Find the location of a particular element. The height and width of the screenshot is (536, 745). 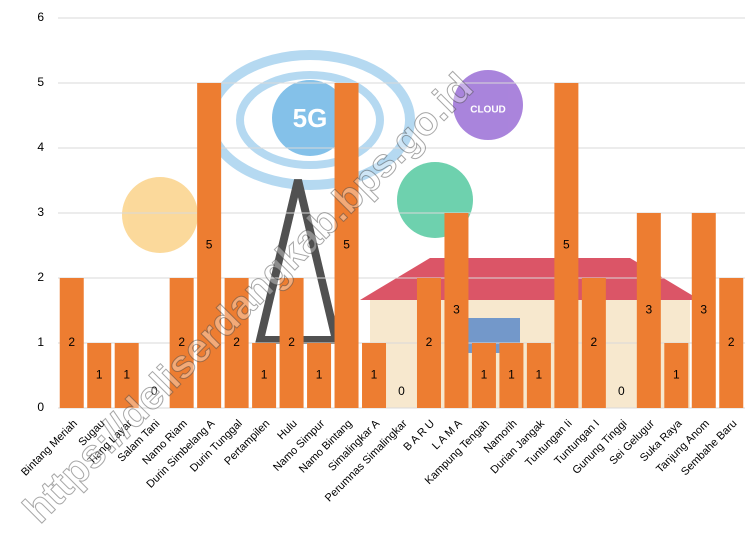

y-tick-label: 6 is located at coordinates (40, 17).